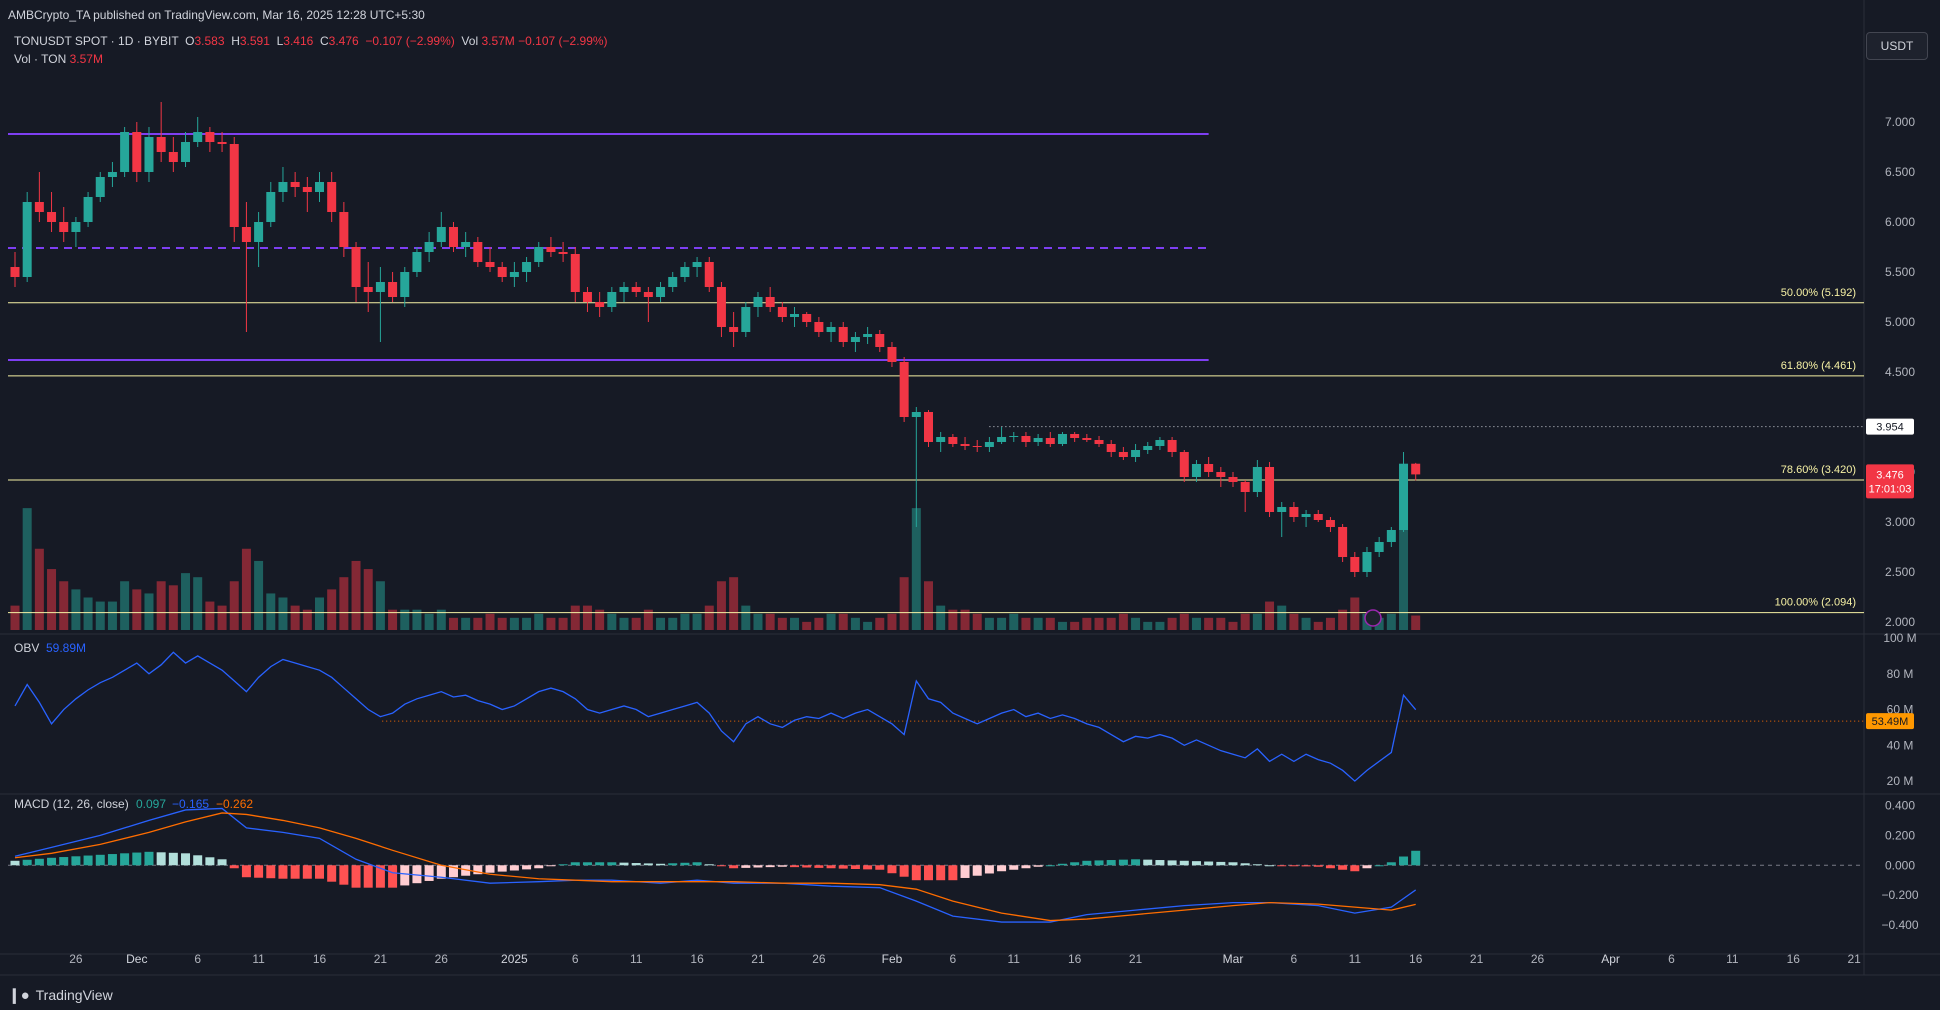 The width and height of the screenshot is (1940, 1010). What do you see at coordinates (76, 959) in the screenshot?
I see `x-axis-label: 26` at bounding box center [76, 959].